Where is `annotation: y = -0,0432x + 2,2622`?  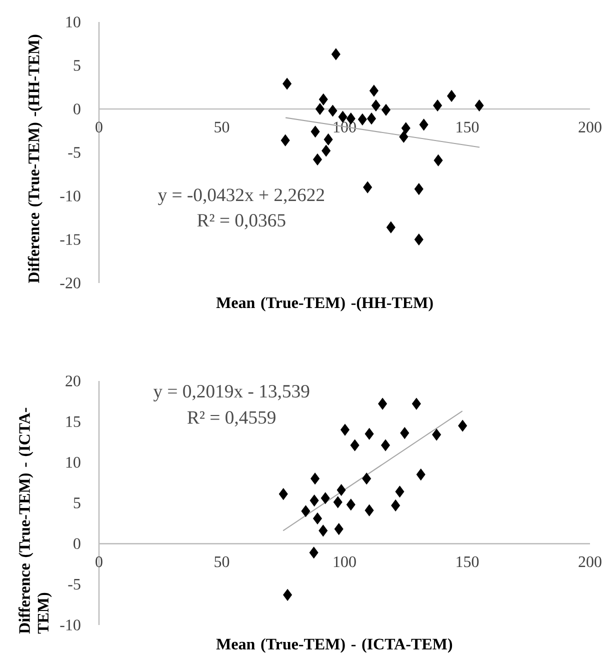
annotation: y = -0,0432x + 2,2622 is located at coordinates (241, 197).